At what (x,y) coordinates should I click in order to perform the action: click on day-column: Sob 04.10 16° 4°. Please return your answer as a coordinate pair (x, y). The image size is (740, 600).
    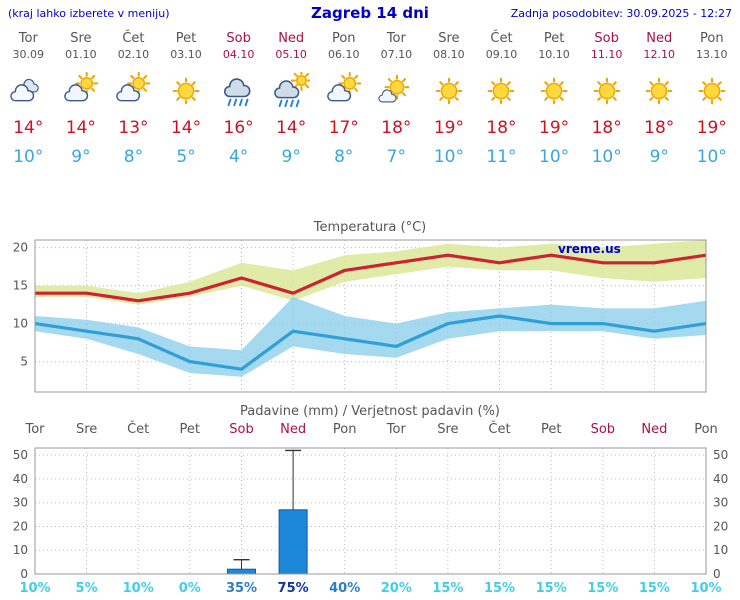
    Looking at the image, I should click on (238, 99).